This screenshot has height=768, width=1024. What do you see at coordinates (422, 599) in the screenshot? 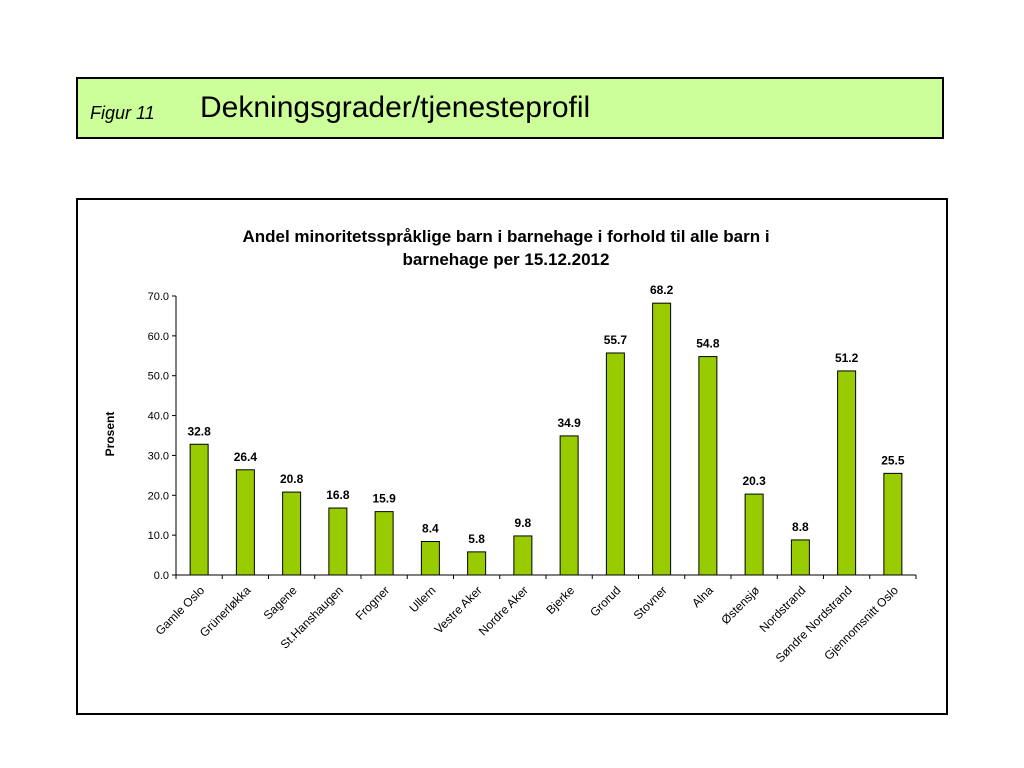
I see `category-label: Ullern` at bounding box center [422, 599].